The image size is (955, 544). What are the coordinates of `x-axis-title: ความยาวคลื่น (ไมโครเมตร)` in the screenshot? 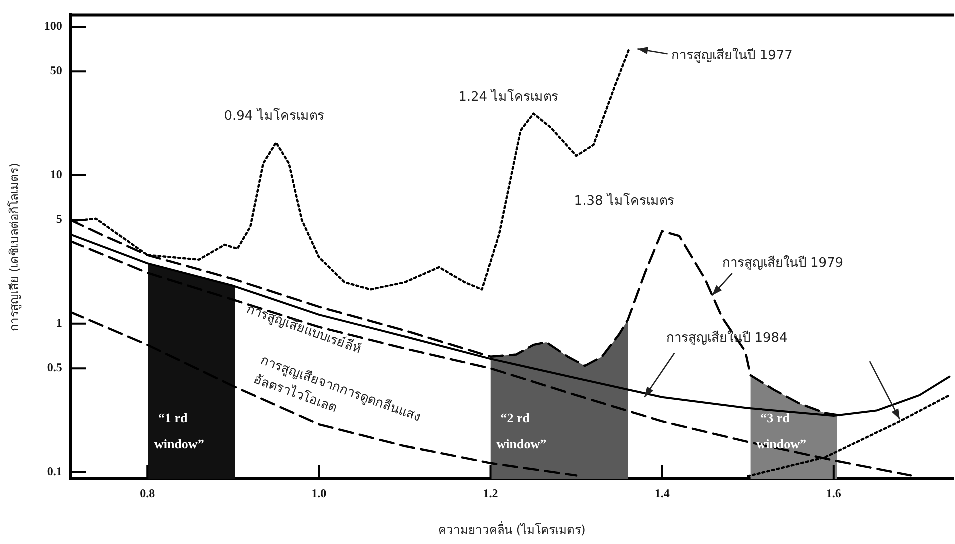 It's located at (512, 528).